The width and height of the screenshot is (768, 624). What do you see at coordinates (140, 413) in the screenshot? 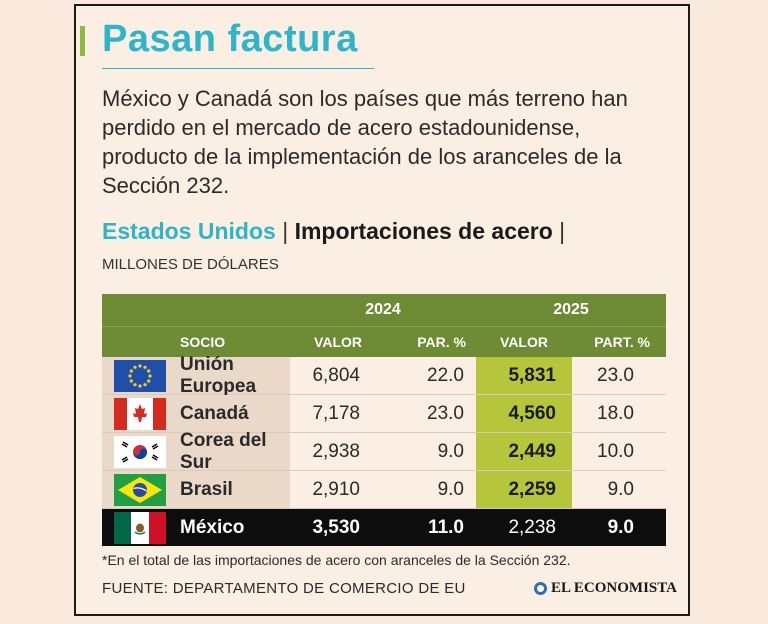
I see `canada-flag-icon` at bounding box center [140, 413].